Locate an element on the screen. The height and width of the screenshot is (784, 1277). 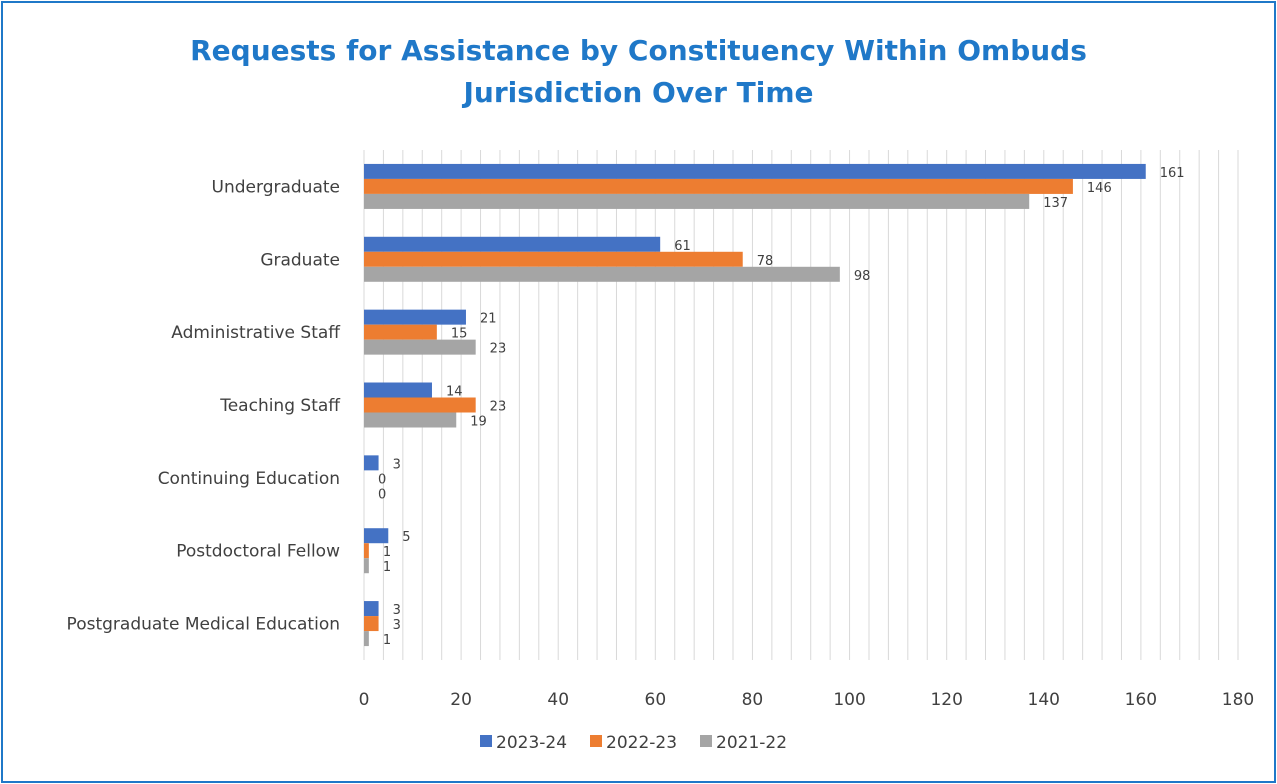
chart-title-line-2: Jurisdiction Over Time is located at coordinates (638, 92).